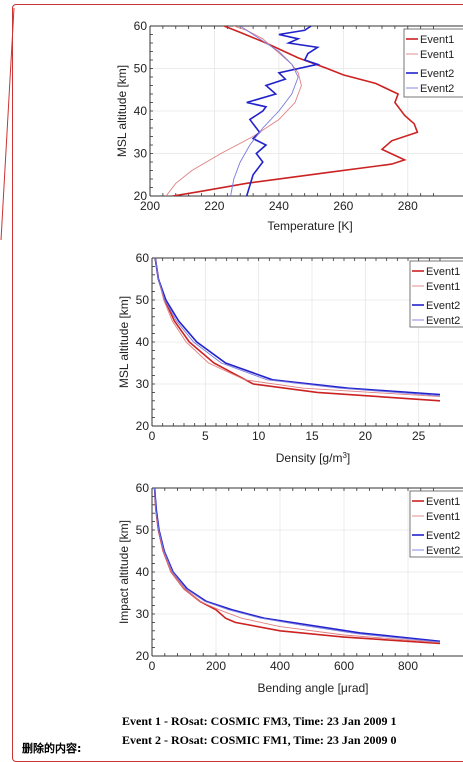 The height and width of the screenshot is (762, 463). Describe the element at coordinates (313, 688) in the screenshot. I see `x-axis-label: Bending angle [μrad]` at that location.